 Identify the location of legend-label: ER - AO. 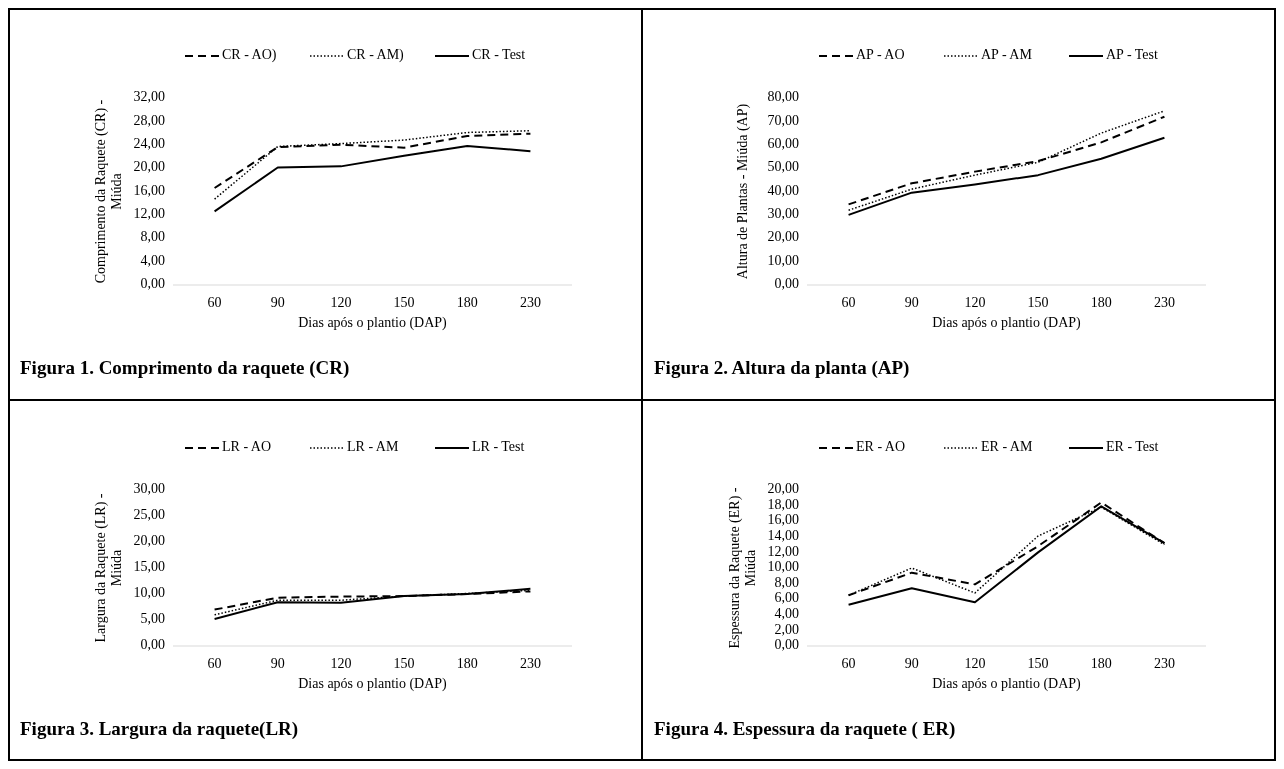
(880, 447).